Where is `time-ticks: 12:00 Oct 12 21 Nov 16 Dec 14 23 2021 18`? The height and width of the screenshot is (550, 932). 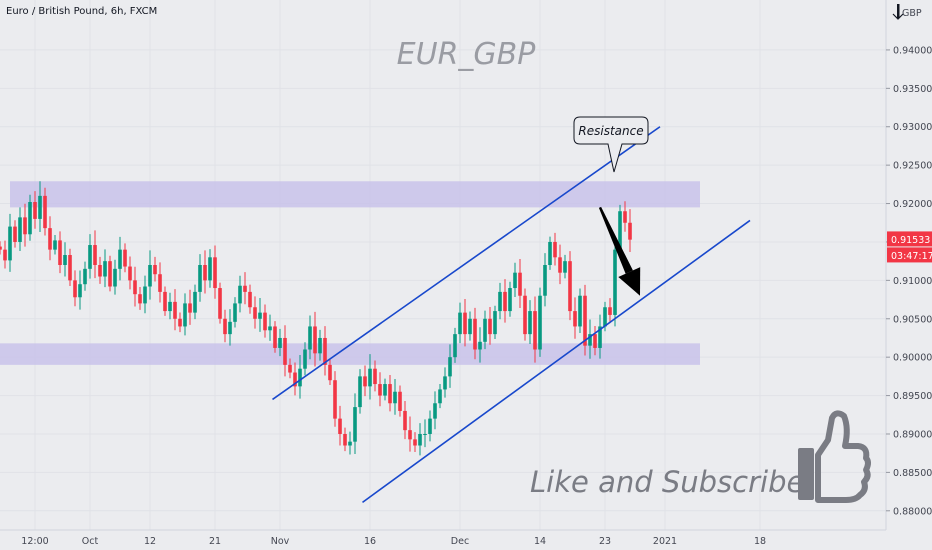
time-ticks: 12:00 Oct 12 21 Nov 16 Dec 14 23 2021 18 is located at coordinates (393, 541).